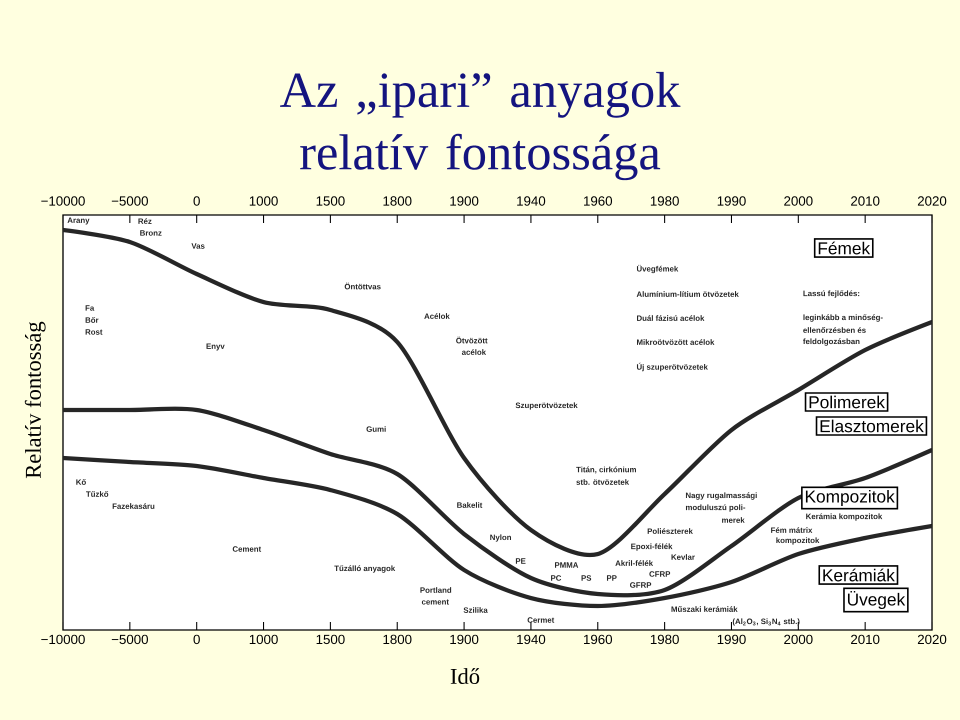 The image size is (960, 720). I want to click on category-label: 1960, so click(598, 201).